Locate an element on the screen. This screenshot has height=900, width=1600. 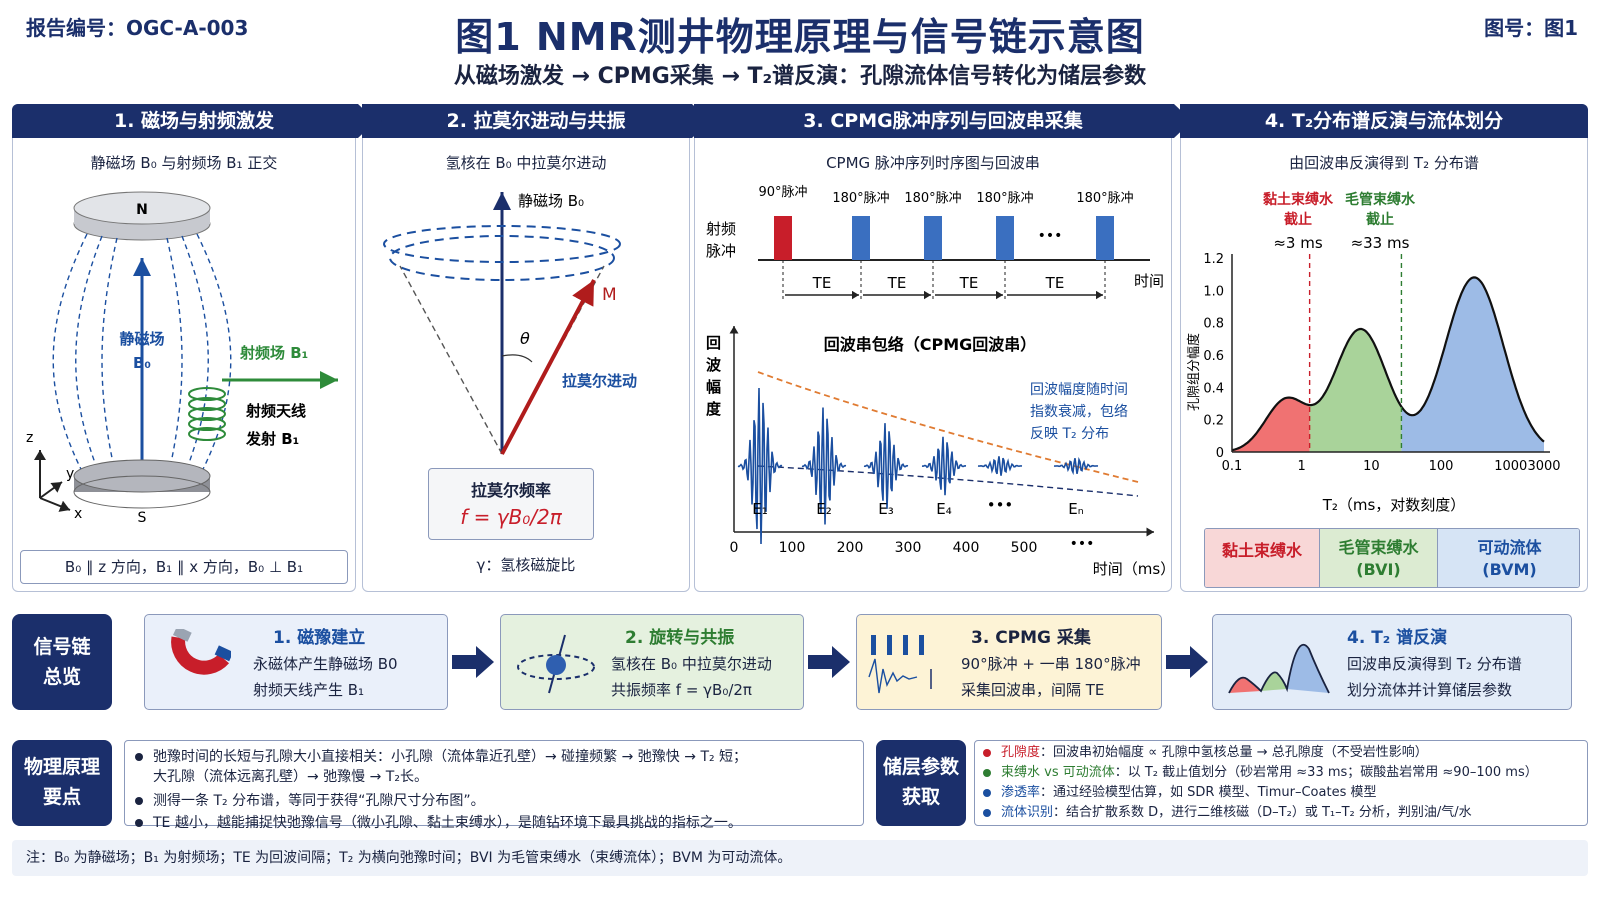
b0-axis-label: 静磁场 B₀ is located at coordinates (551, 201).